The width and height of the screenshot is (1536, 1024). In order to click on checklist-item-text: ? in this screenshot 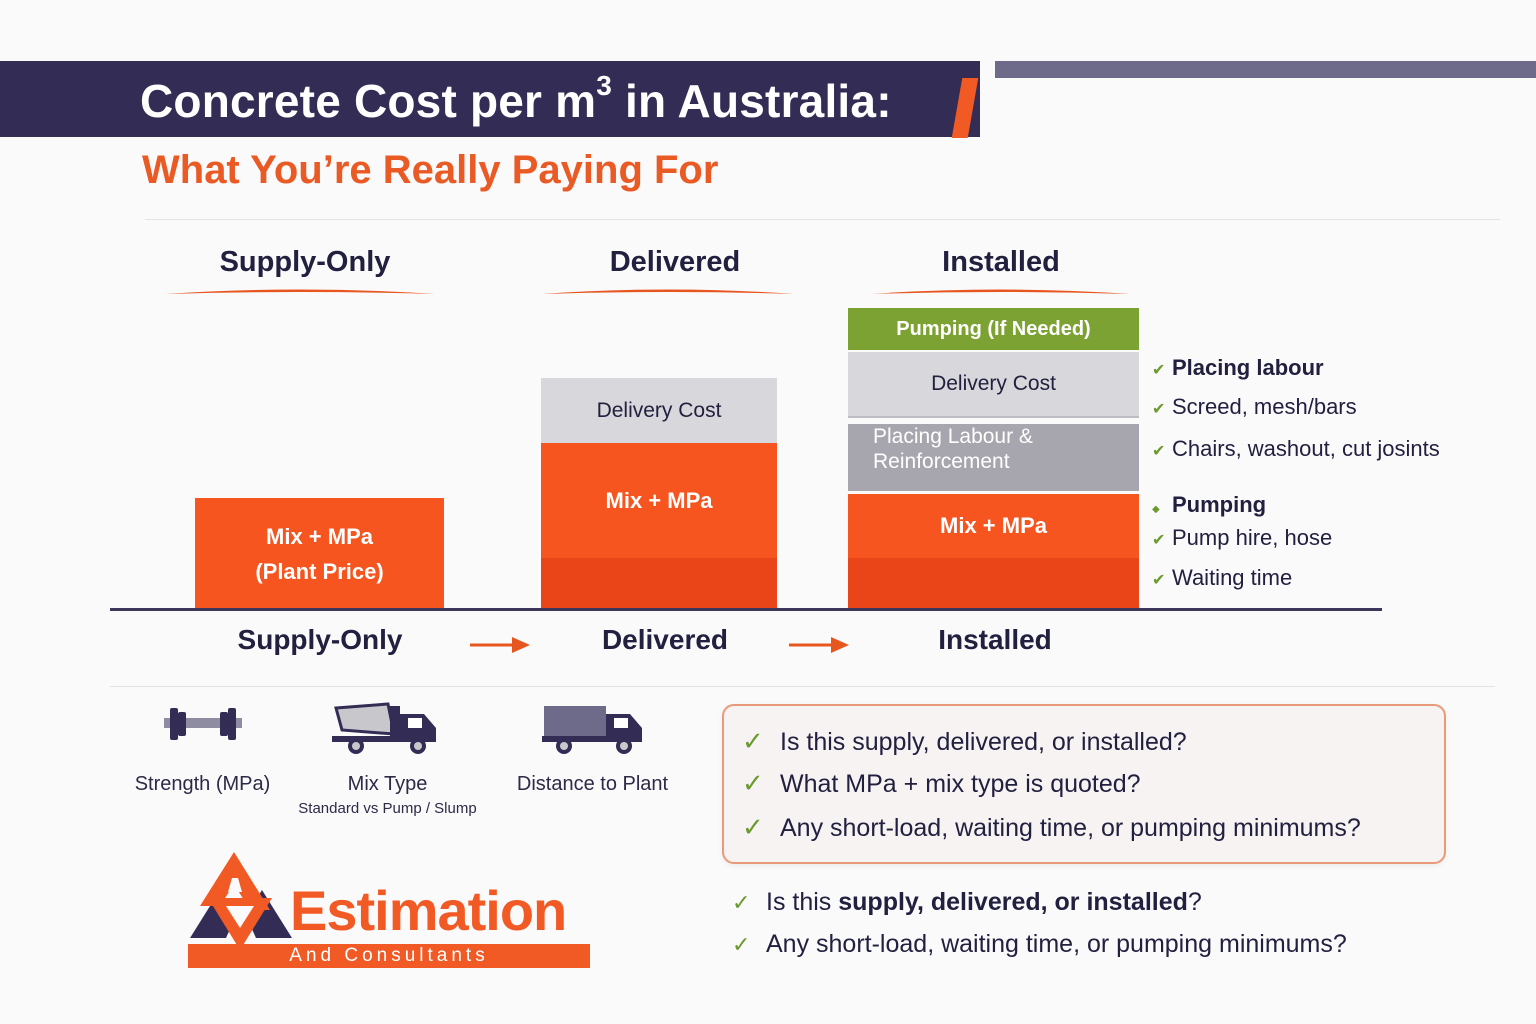, I will do `click(1194, 902)`.